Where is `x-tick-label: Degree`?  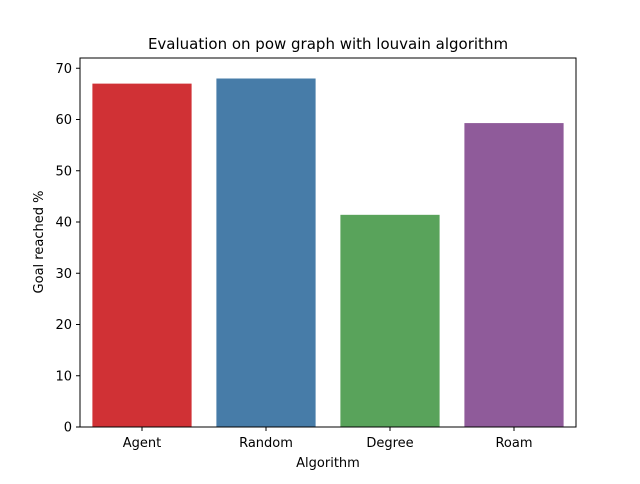
x-tick-label: Degree is located at coordinates (389, 443).